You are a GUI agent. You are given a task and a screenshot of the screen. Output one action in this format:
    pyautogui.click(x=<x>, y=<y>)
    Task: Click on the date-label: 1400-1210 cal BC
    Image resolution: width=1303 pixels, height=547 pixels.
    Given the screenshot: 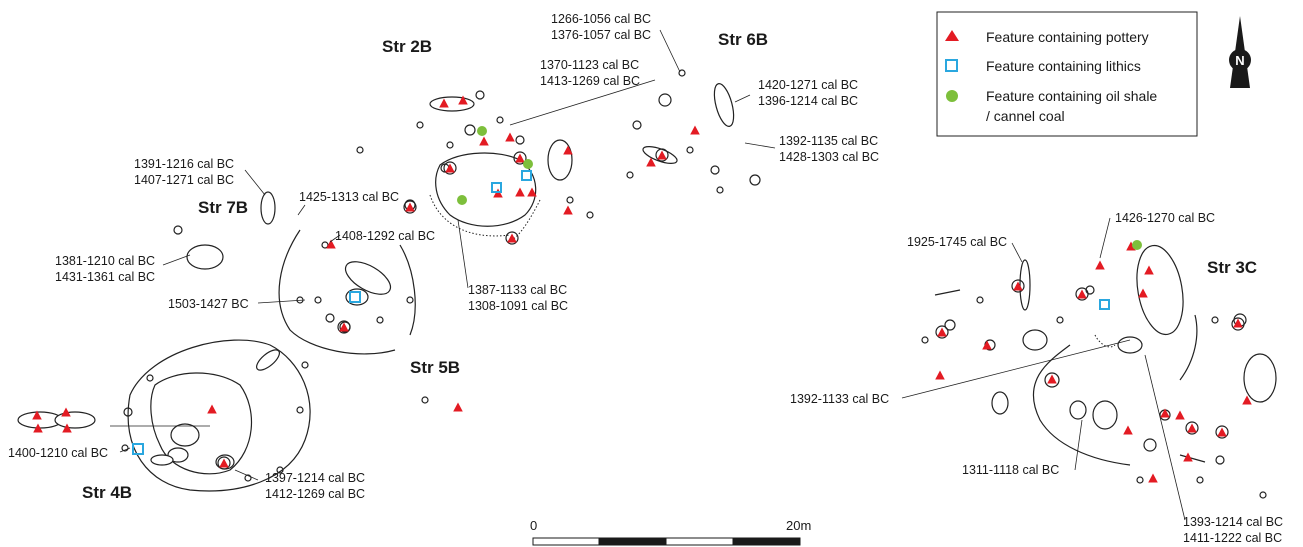 What is the action you would take?
    pyautogui.click(x=58, y=453)
    